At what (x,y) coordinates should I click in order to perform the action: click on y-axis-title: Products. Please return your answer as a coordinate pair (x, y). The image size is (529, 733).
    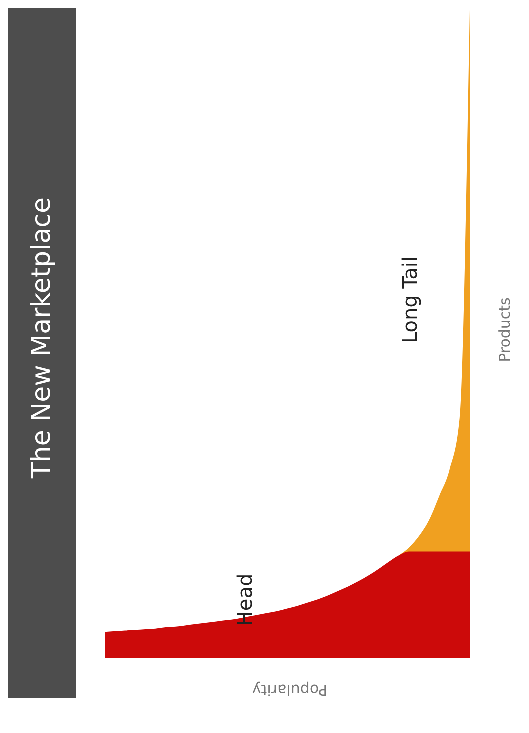
    Looking at the image, I should click on (505, 330).